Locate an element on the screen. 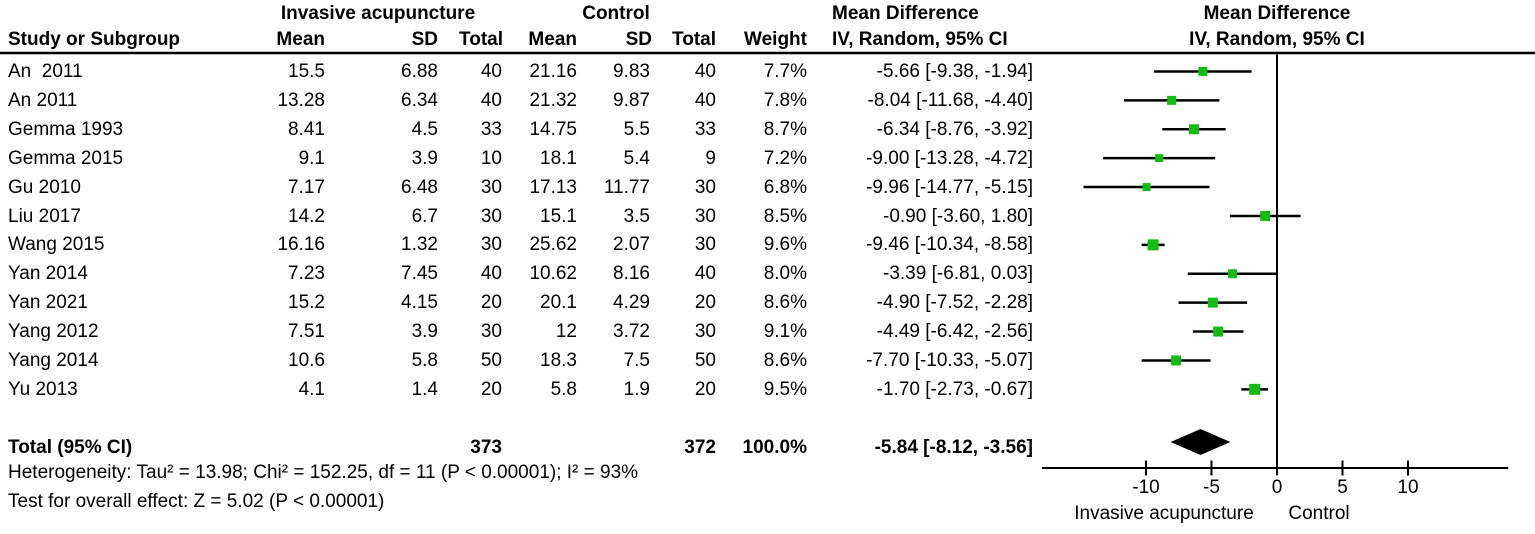  axis-tick-label: 10 is located at coordinates (1407, 487).